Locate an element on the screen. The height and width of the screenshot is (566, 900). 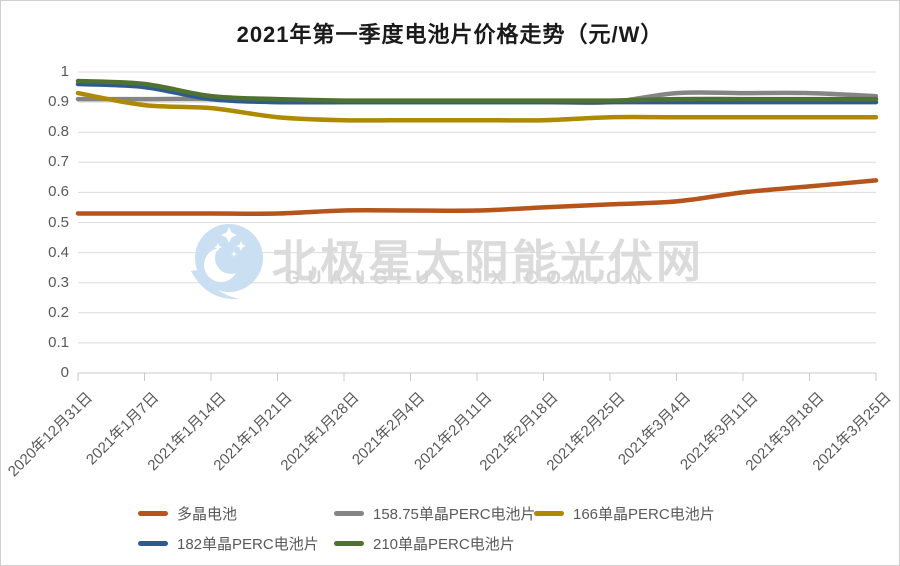
y-axis-label: 0 is located at coordinates (64, 372).